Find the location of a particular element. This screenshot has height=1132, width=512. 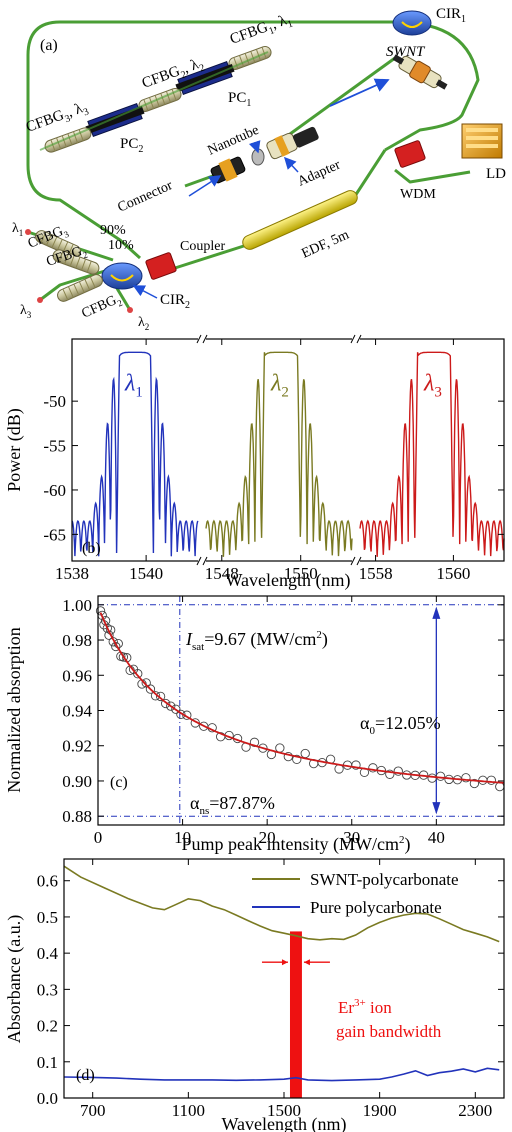

ratio-90-label: 90% is located at coordinates (113, 230).